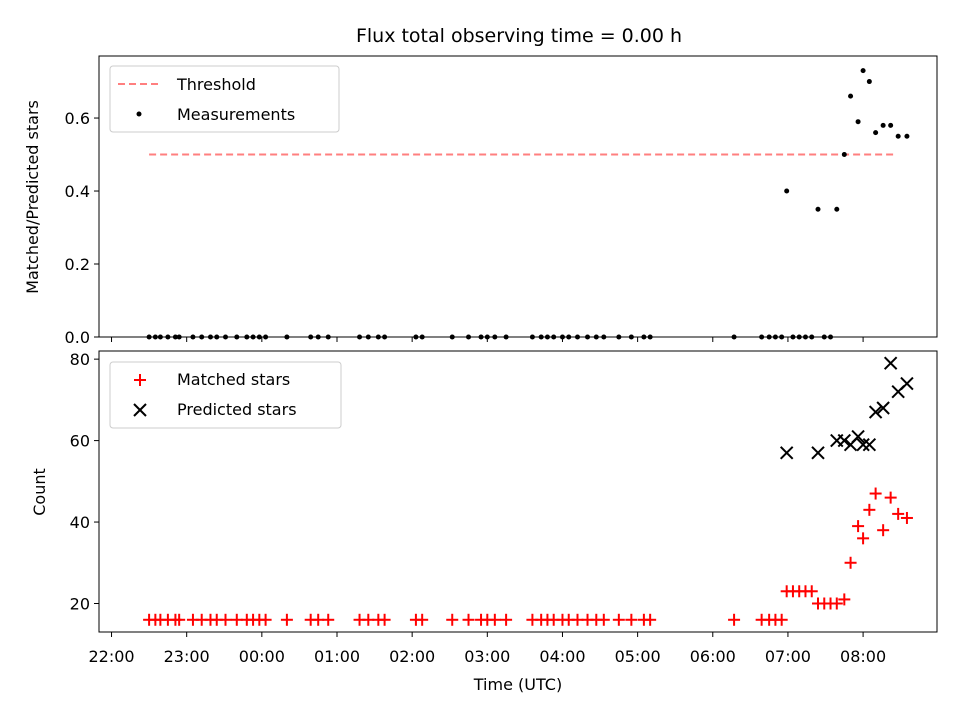  I want to click on x-axis-label: Time (UTC), so click(517, 684).